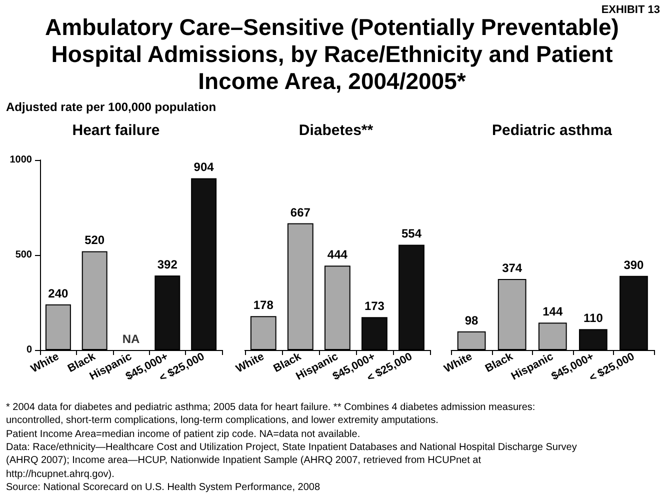 Image resolution: width=664 pixels, height=500 pixels. I want to click on chart-title: Pediatric asthma, so click(552, 130).